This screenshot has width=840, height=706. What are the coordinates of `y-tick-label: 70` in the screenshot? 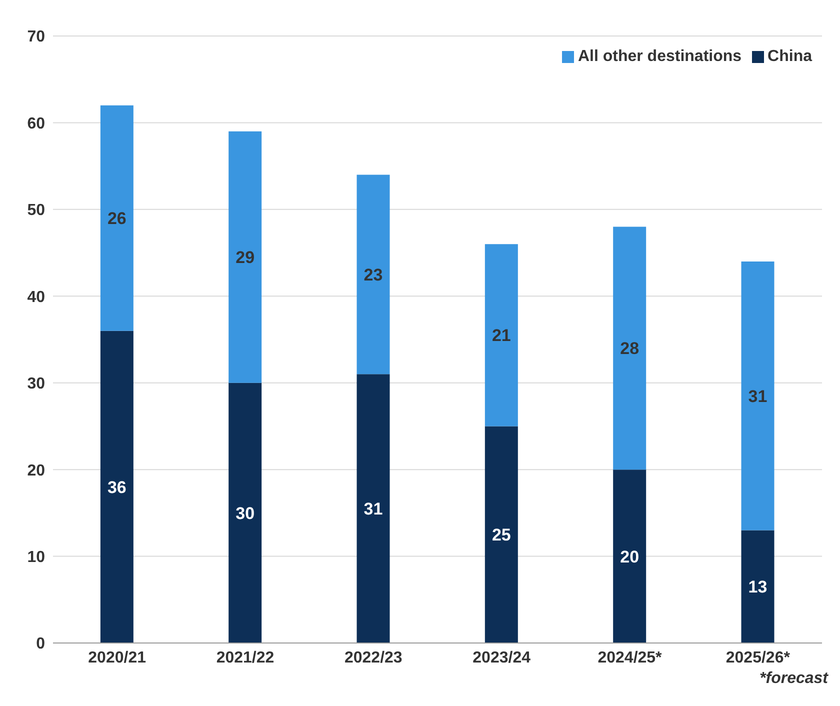 It's located at (36, 37).